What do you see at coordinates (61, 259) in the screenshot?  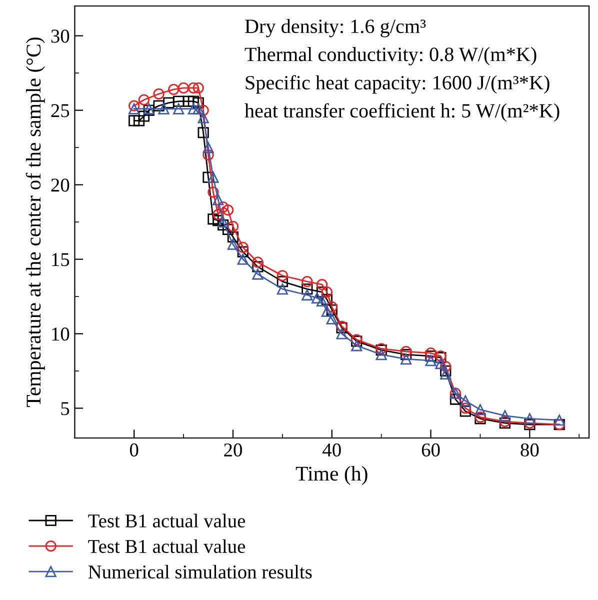 I see `y-tick-label: 15` at bounding box center [61, 259].